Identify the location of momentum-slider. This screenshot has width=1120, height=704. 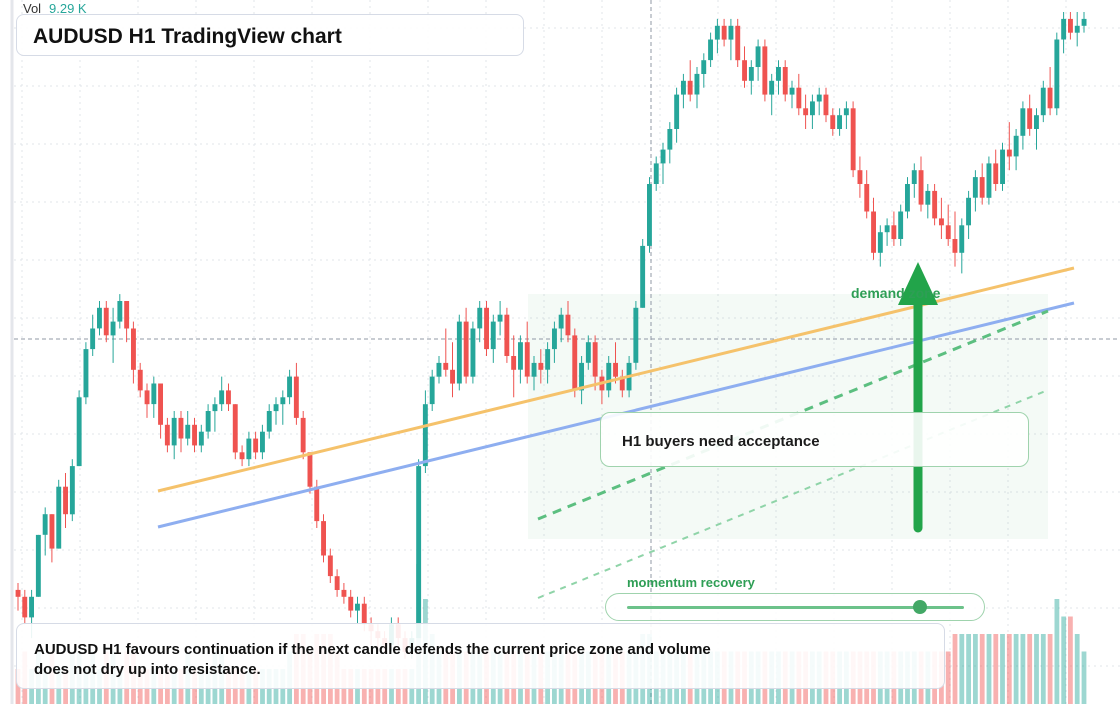
(795, 607).